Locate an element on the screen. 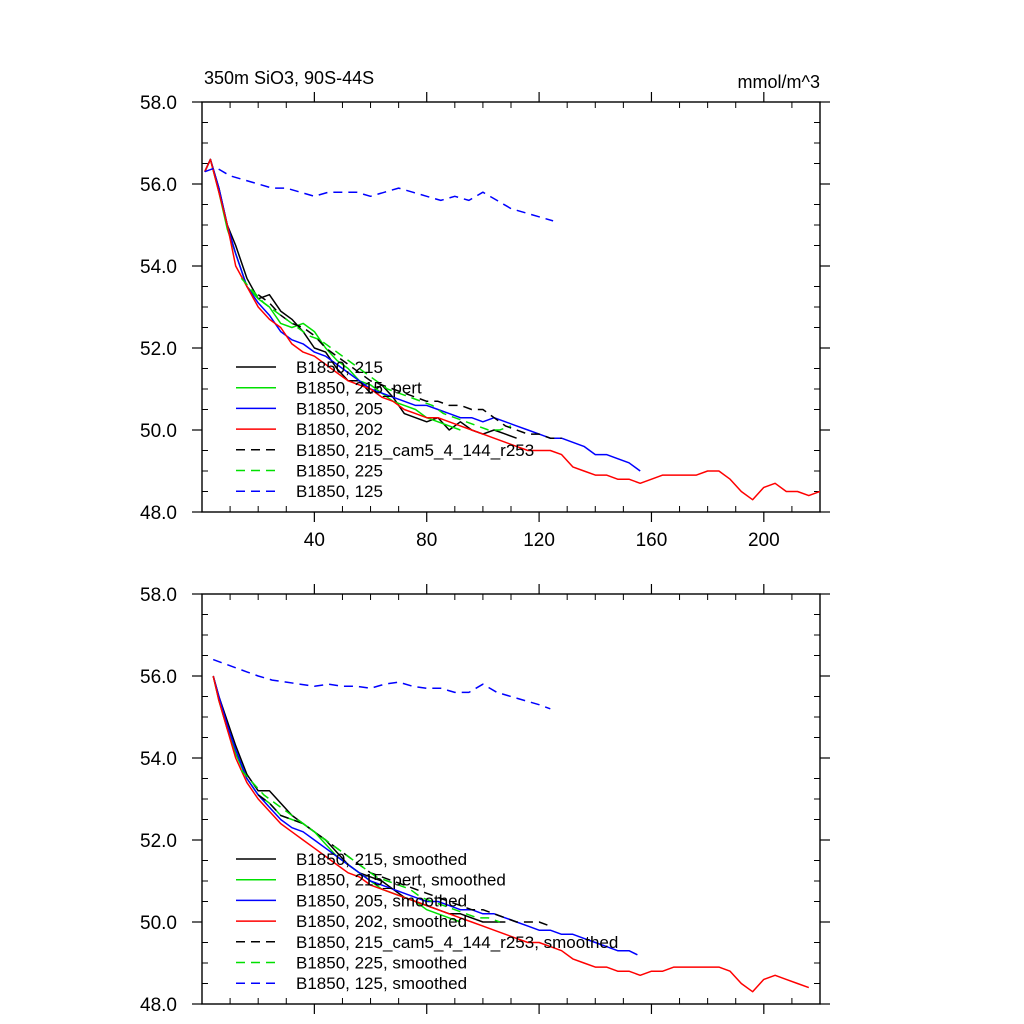  legend-label: B1850, 205 is located at coordinates (339, 408).